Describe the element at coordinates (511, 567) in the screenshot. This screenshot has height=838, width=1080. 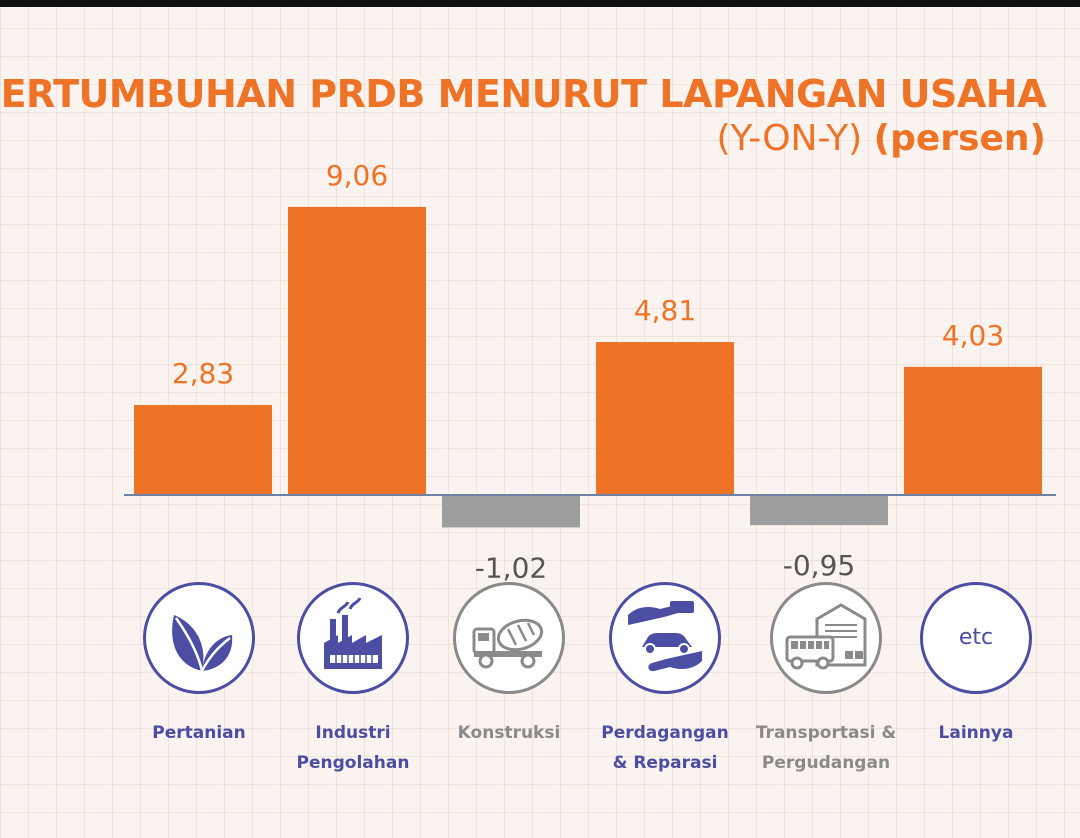
I see `value-label-konstruksi: -1,02` at that location.